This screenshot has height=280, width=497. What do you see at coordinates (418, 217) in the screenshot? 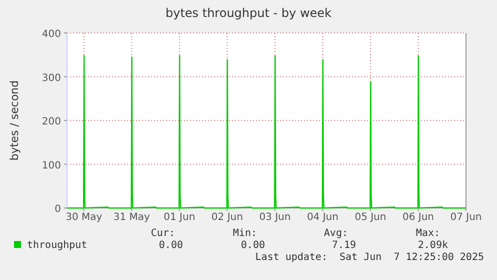
I see `x-tick-label: 06 Jun` at bounding box center [418, 217].